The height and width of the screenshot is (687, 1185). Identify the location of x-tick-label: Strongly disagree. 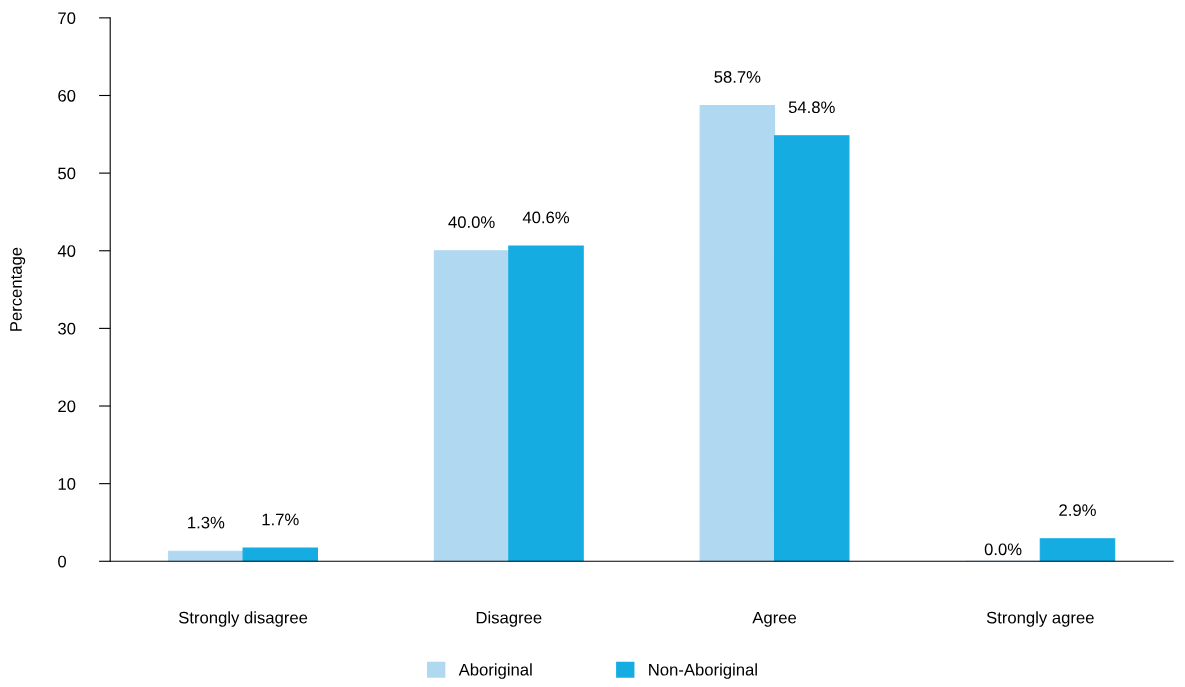
(243, 619).